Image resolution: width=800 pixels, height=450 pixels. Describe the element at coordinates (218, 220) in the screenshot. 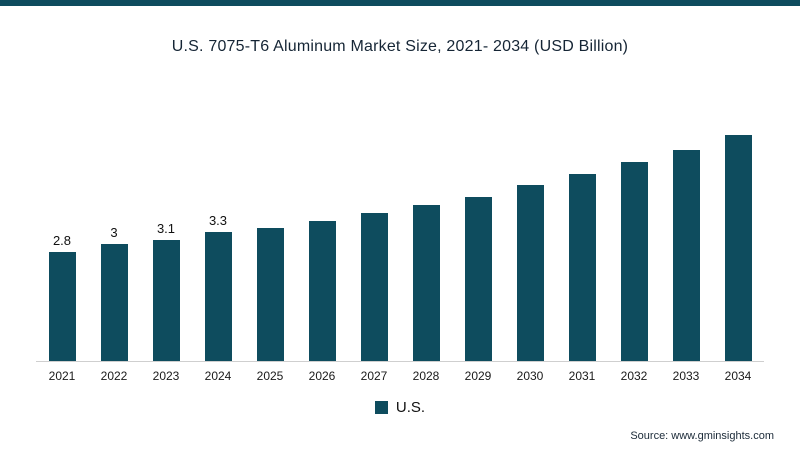

I see `bar-value-label: 3.3` at that location.